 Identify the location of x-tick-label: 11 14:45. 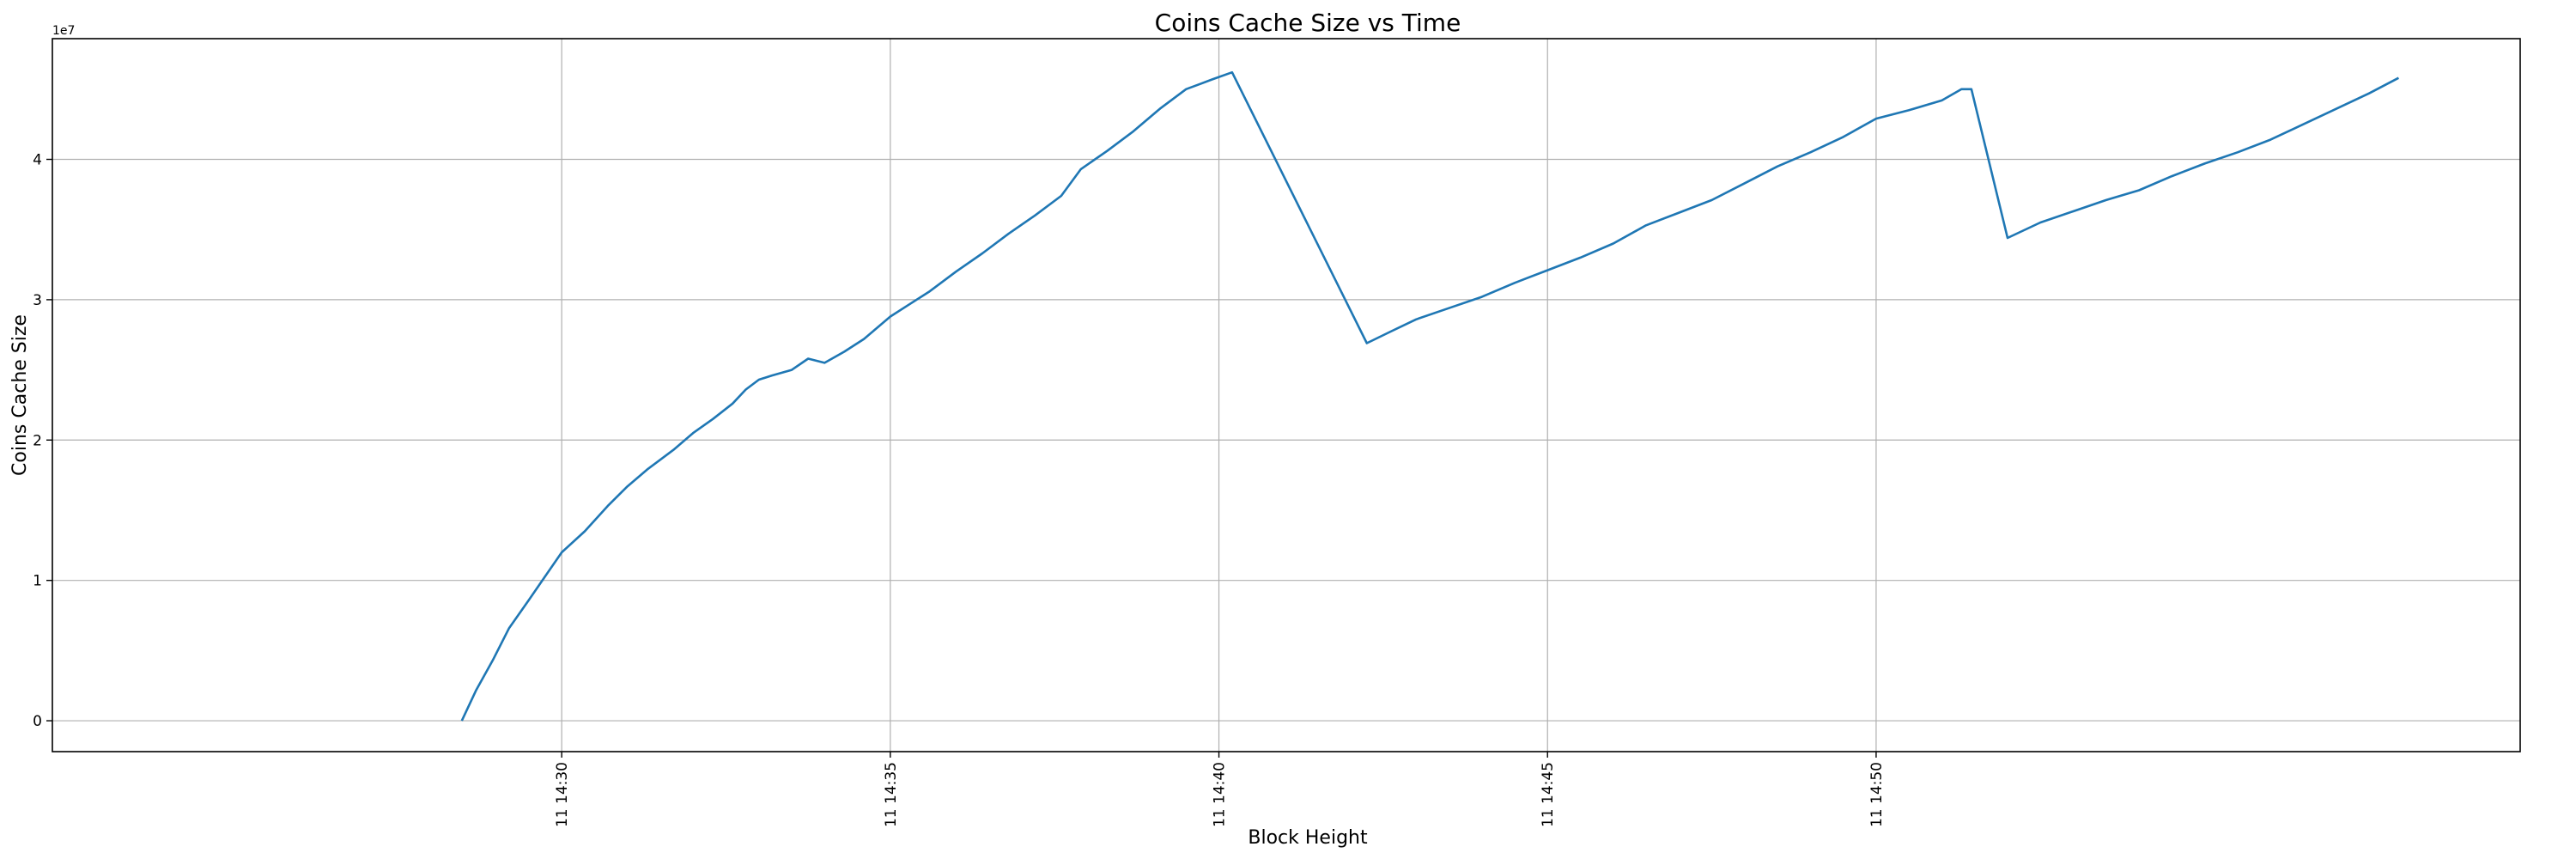
(1548, 794).